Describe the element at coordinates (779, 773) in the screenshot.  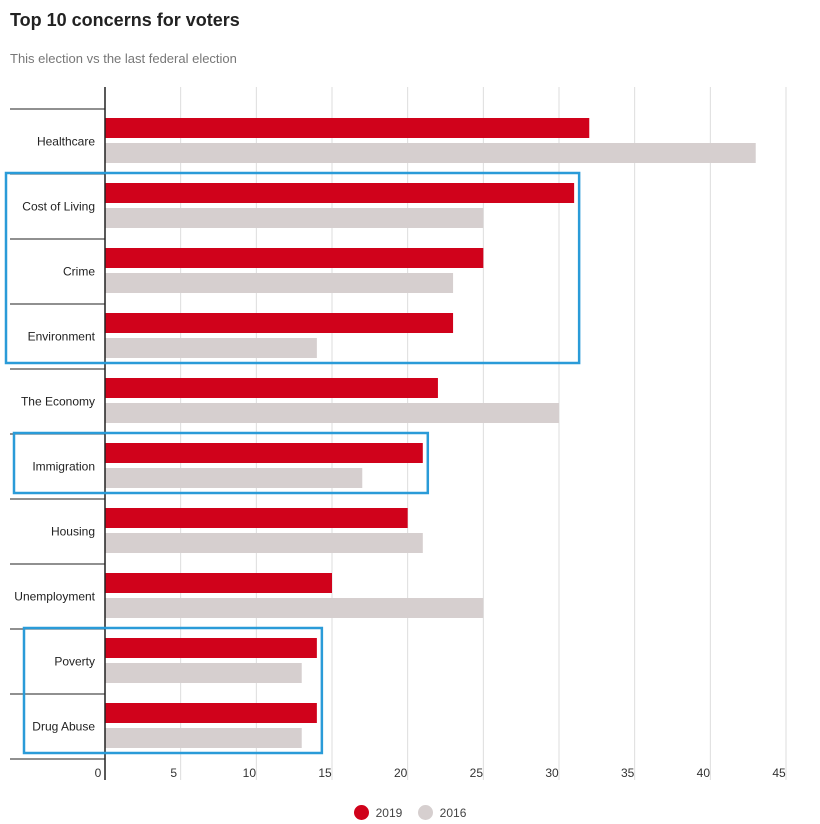
I see `x-tick-label: 45` at that location.